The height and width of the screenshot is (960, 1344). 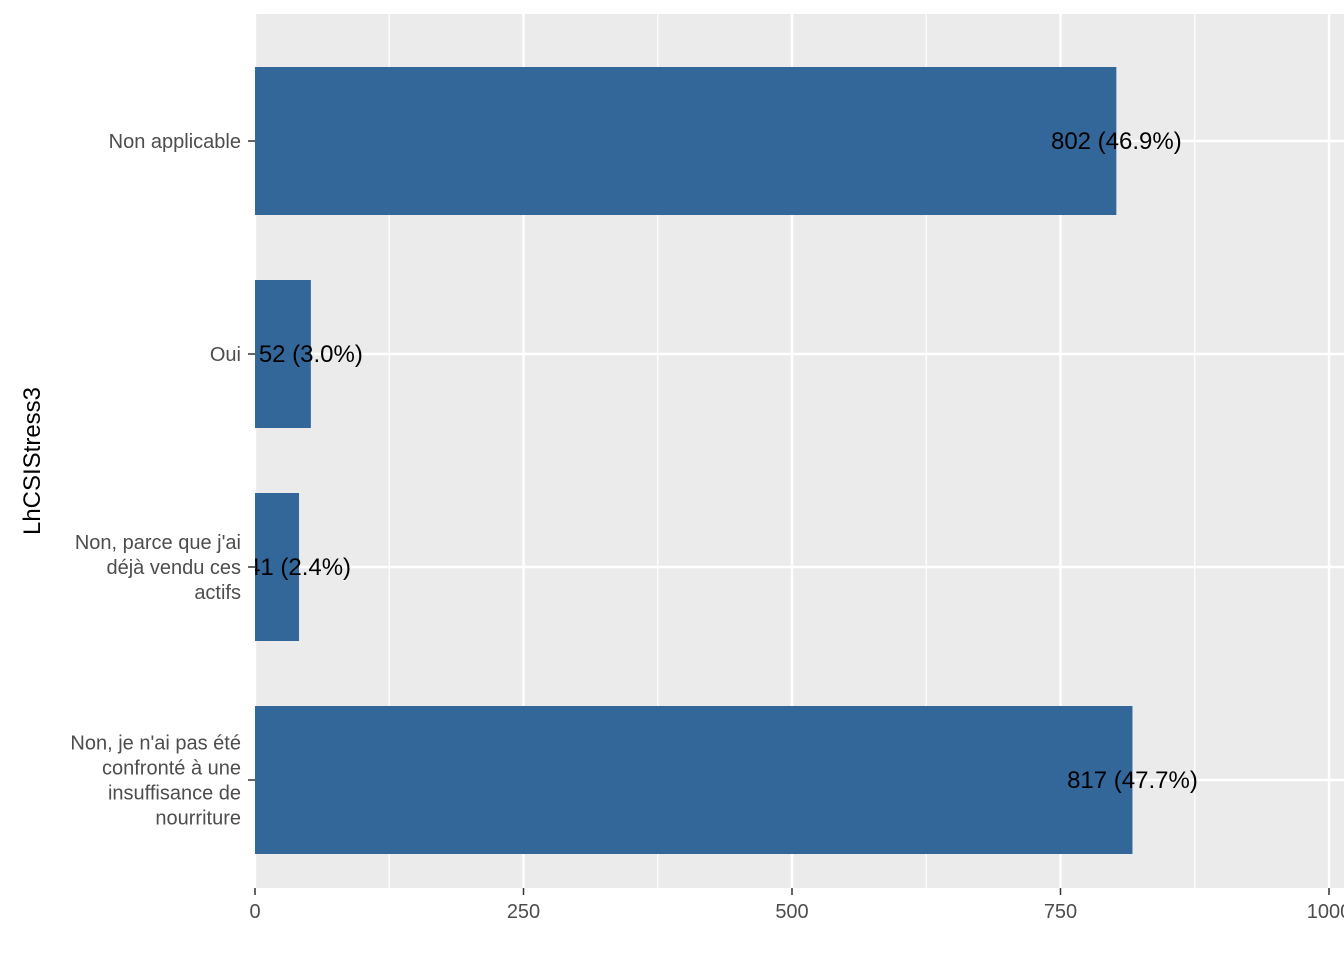 I want to click on bar-data-label: 817 (47.7%), so click(x=1132, y=780).